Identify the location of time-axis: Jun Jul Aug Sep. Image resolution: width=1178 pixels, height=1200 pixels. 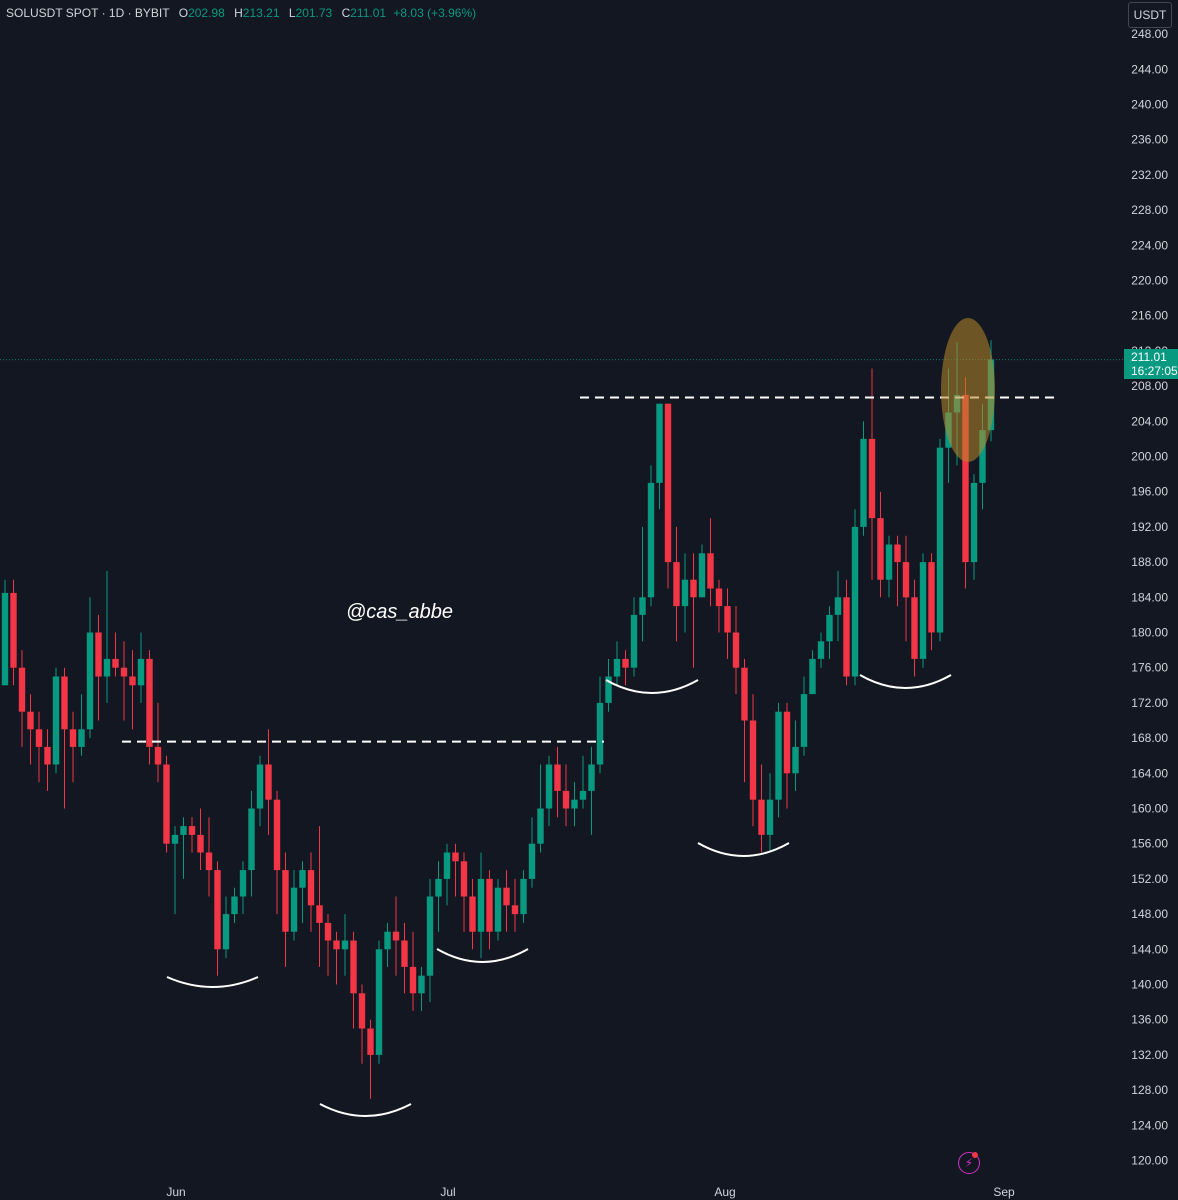
(590, 1192).